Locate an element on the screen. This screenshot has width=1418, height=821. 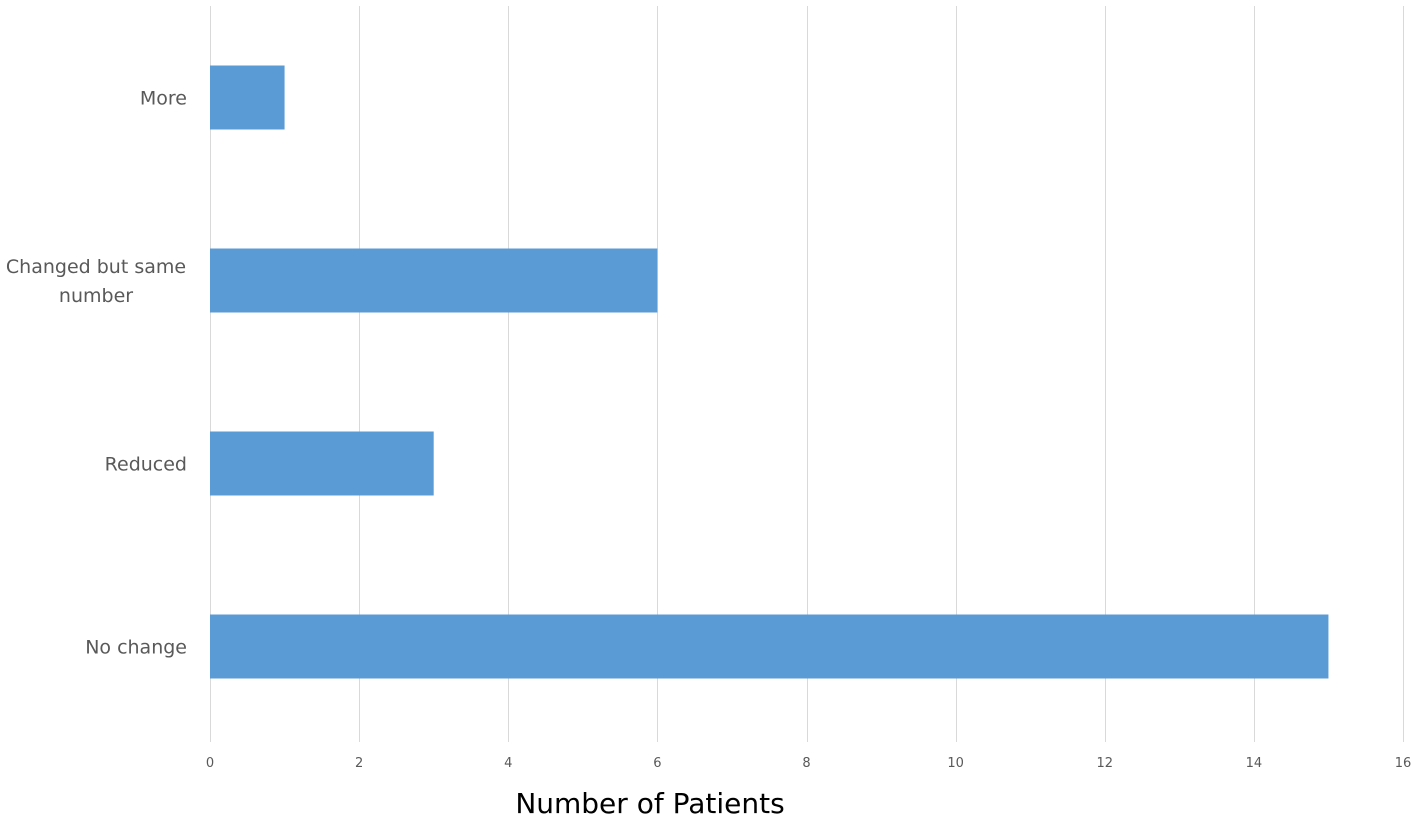
x-tick-label: 0 is located at coordinates (210, 763).